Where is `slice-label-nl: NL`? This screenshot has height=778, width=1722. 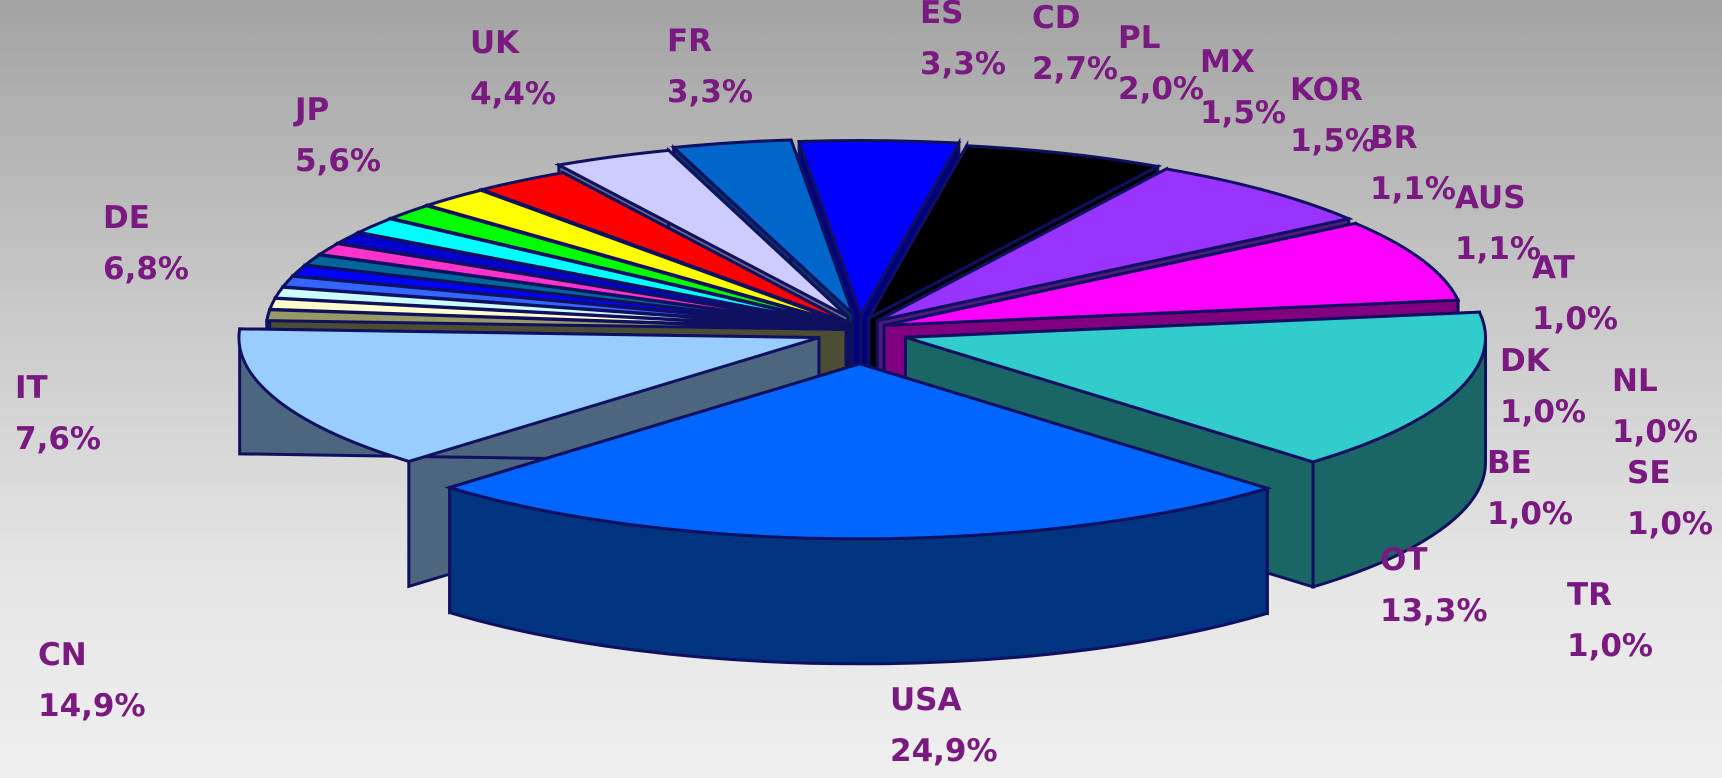
slice-label-nl: NL is located at coordinates (1635, 381).